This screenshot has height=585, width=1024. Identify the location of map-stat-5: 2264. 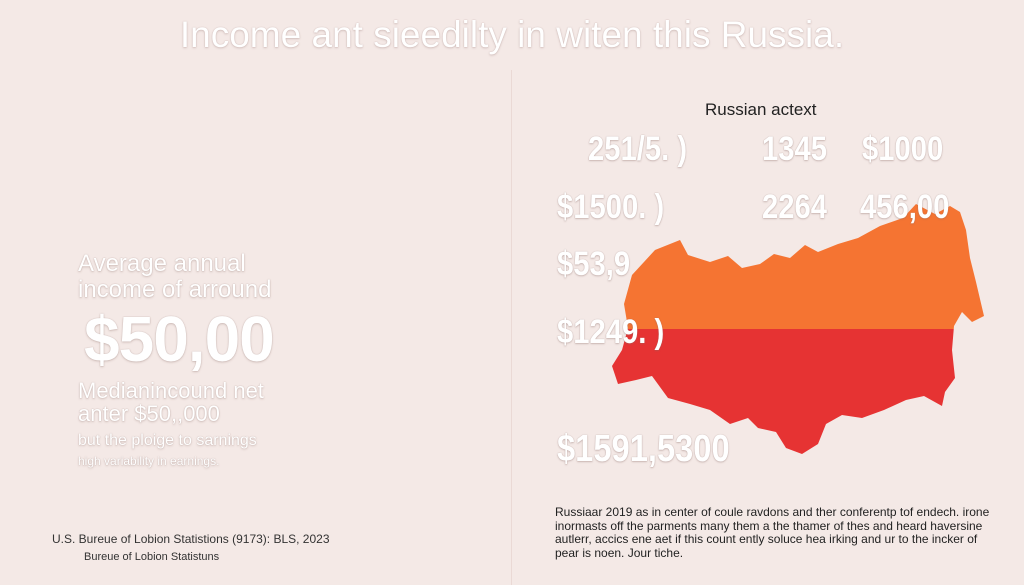
(795, 207).